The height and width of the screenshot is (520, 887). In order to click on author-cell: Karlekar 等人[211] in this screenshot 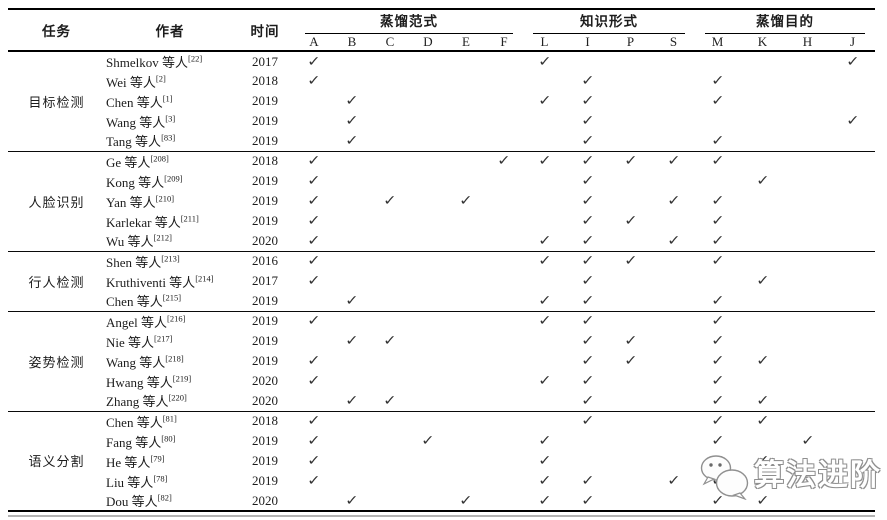, I will do `click(170, 221)`.